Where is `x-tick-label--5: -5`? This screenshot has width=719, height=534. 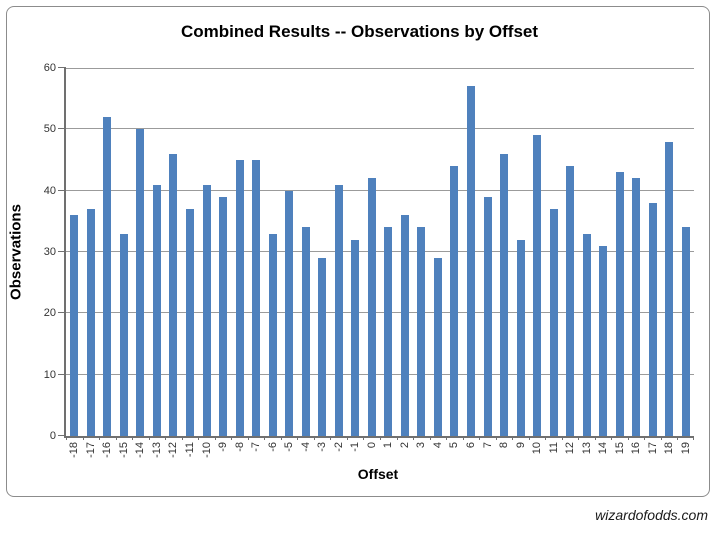 x-tick-label--5: -5 is located at coordinates (289, 447).